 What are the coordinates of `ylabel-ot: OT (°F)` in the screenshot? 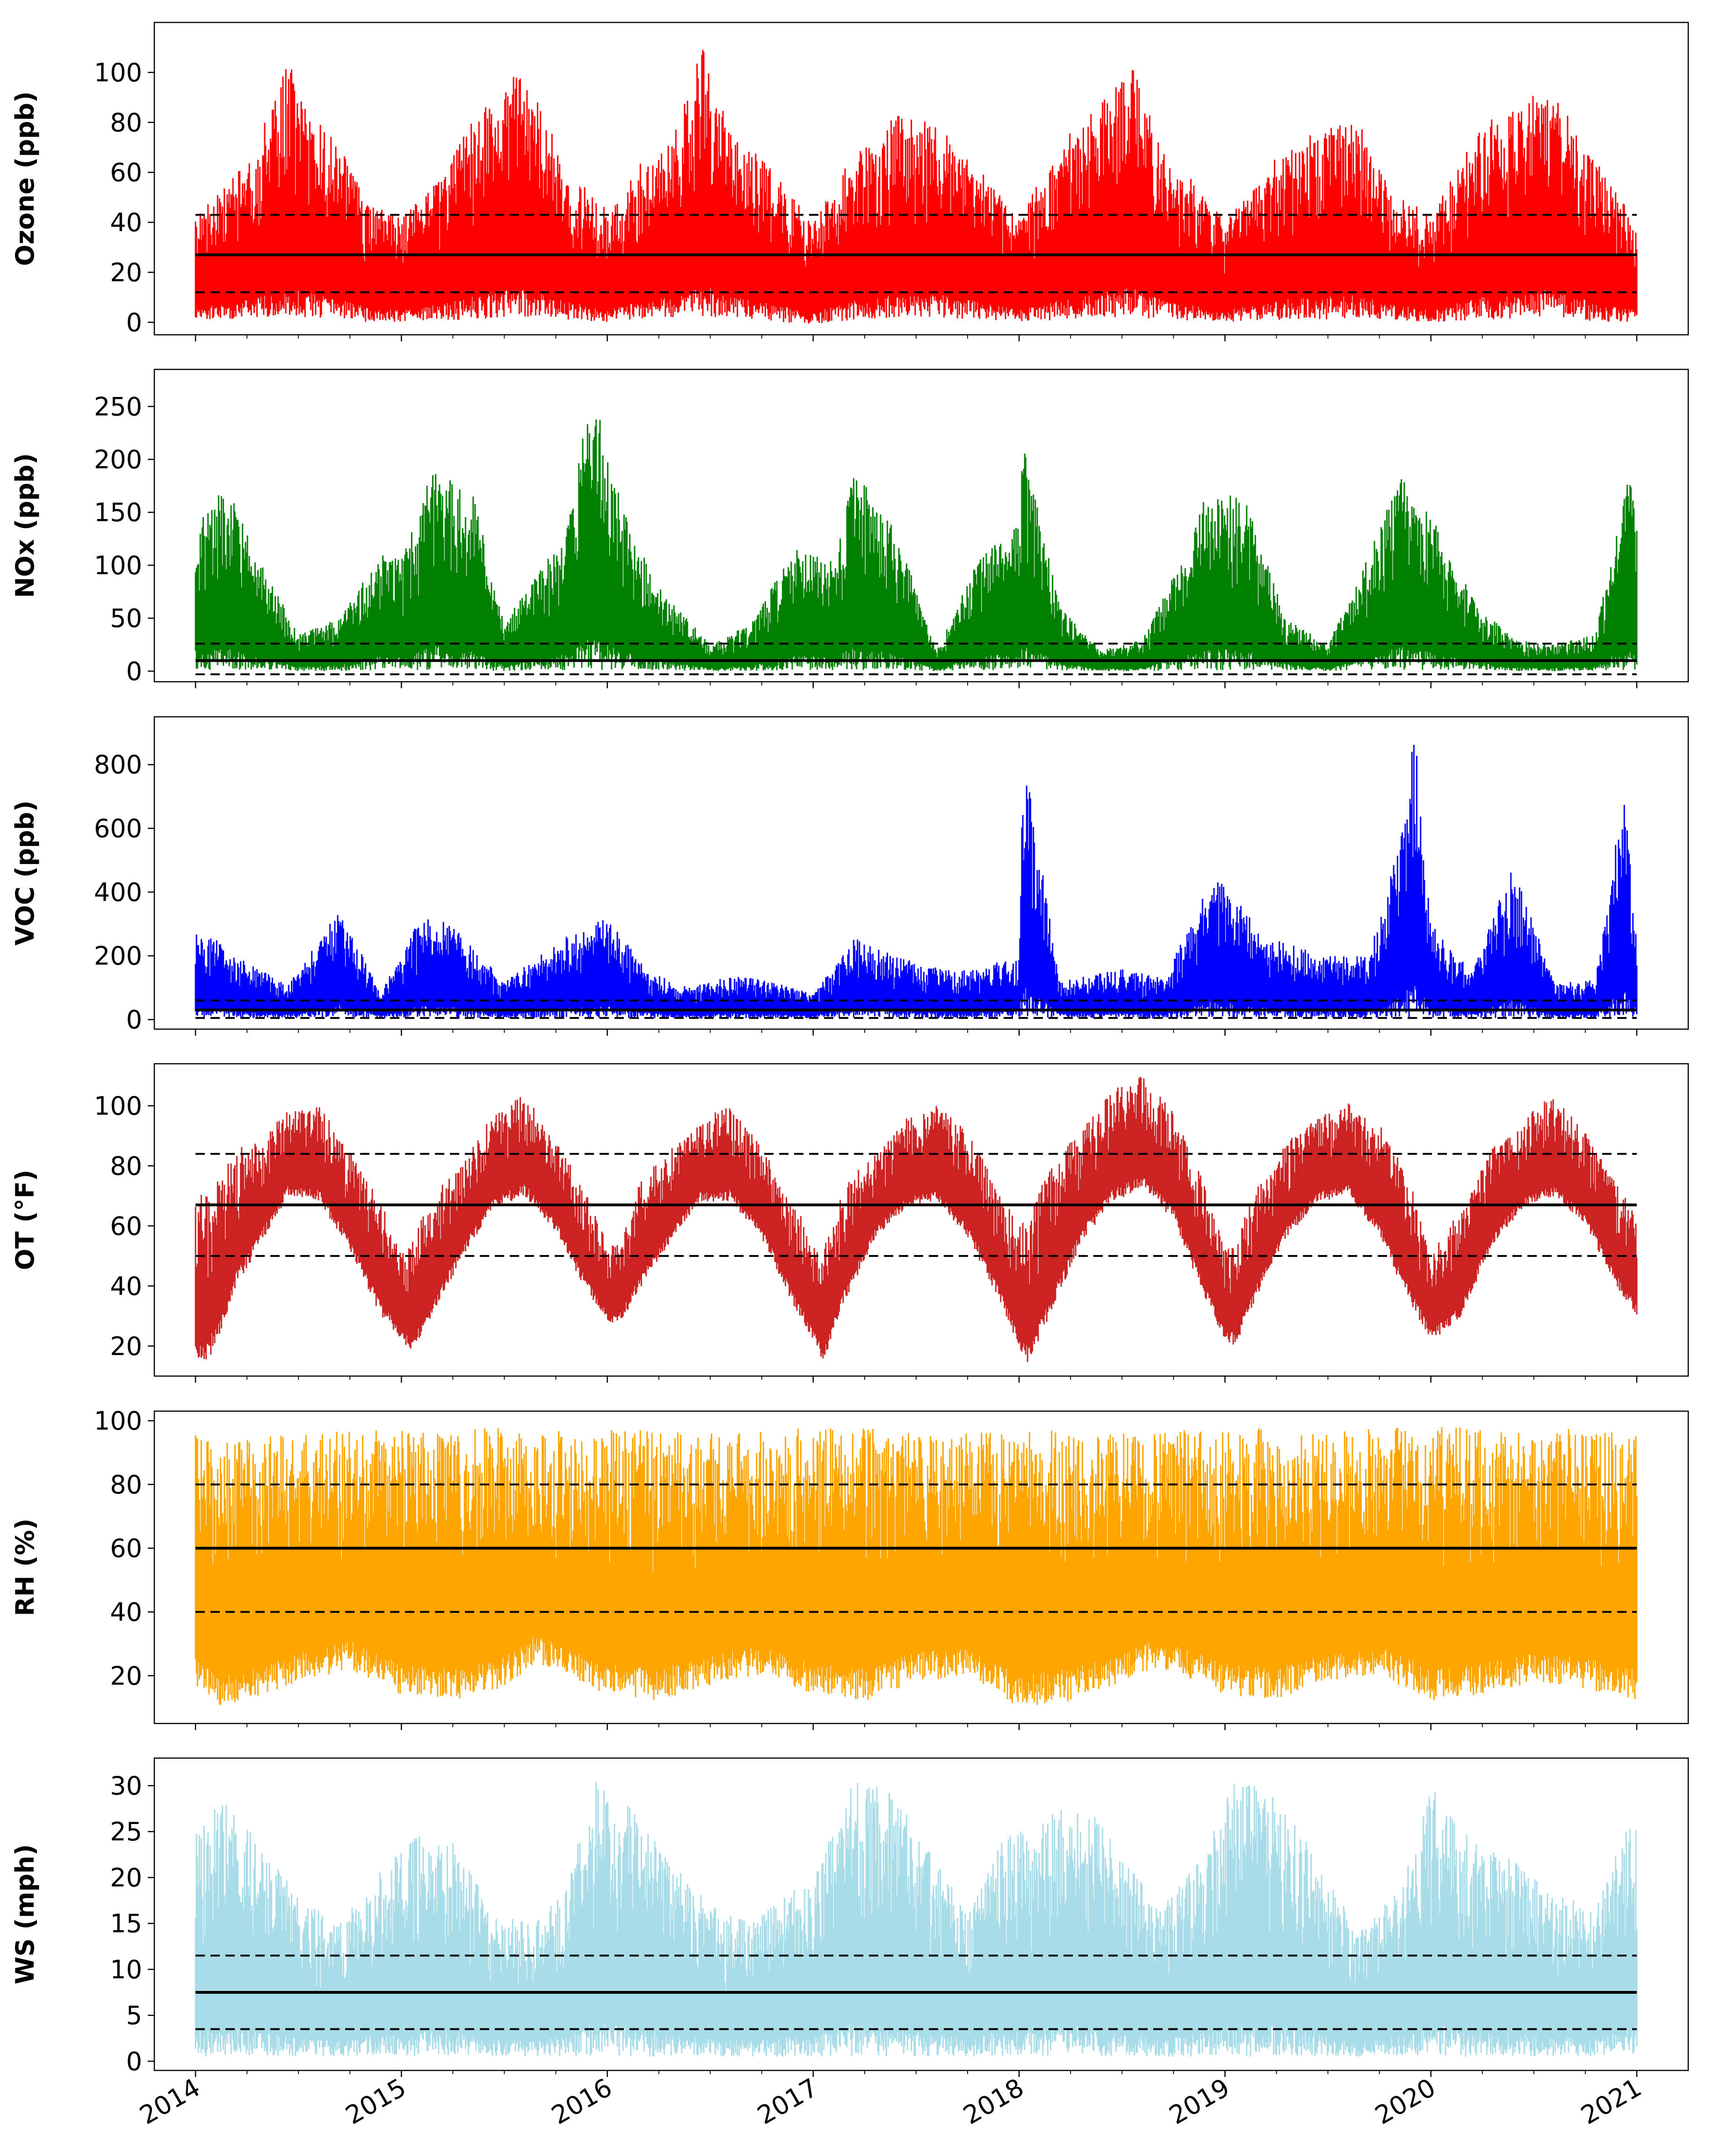 It's located at (25, 1220).